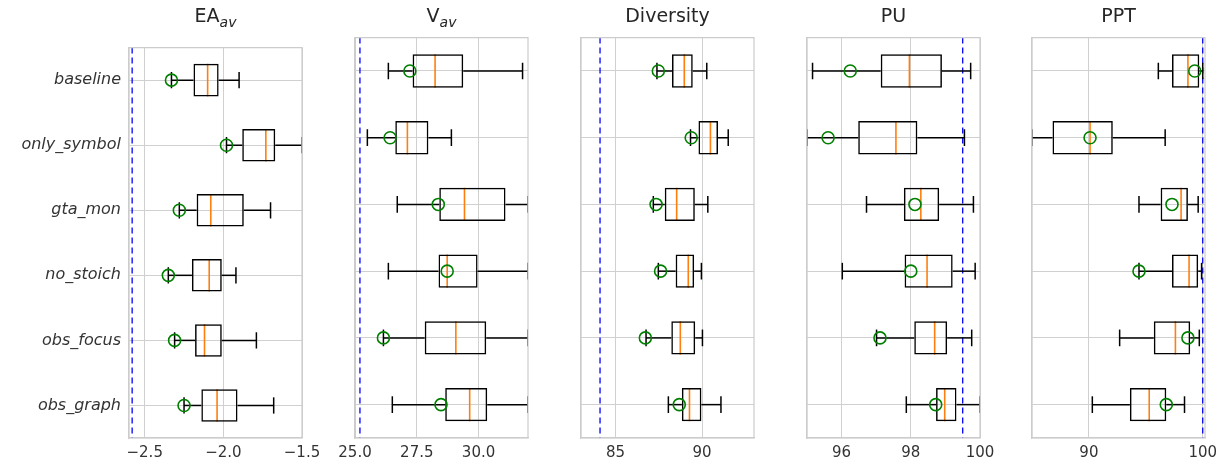 Image resolution: width=1226 pixels, height=468 pixels. Describe the element at coordinates (893, 15) in the screenshot. I see `chart-title: PU` at that location.